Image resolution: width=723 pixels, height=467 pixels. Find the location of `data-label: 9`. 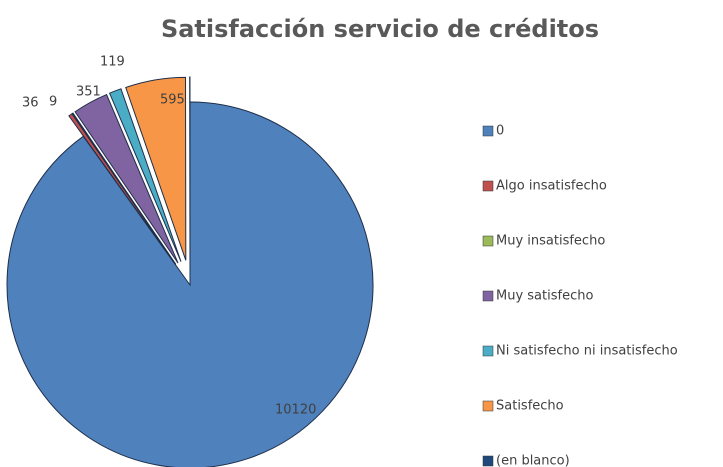

data-label: 9 is located at coordinates (53, 102).